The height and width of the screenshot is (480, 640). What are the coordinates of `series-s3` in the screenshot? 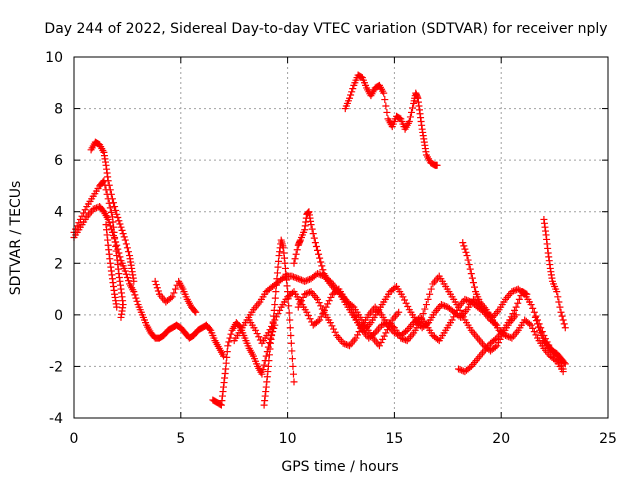 It's located at (112, 211).